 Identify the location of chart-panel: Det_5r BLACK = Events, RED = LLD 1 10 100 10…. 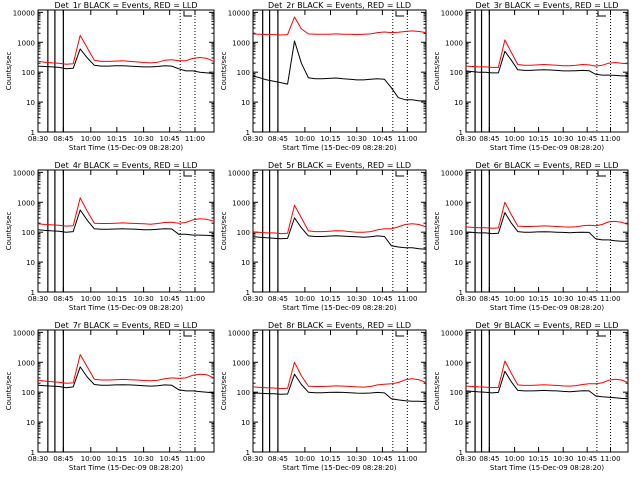
(323, 236).